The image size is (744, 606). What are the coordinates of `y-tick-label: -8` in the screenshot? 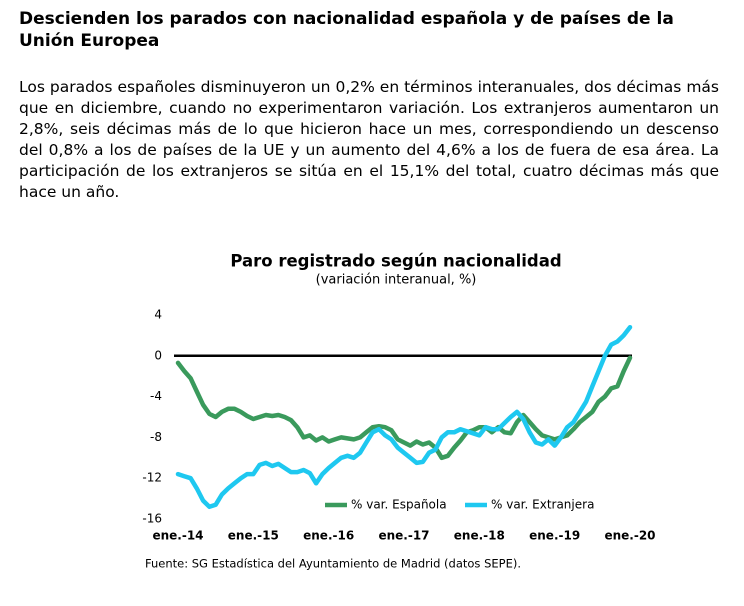 It's located at (156, 437).